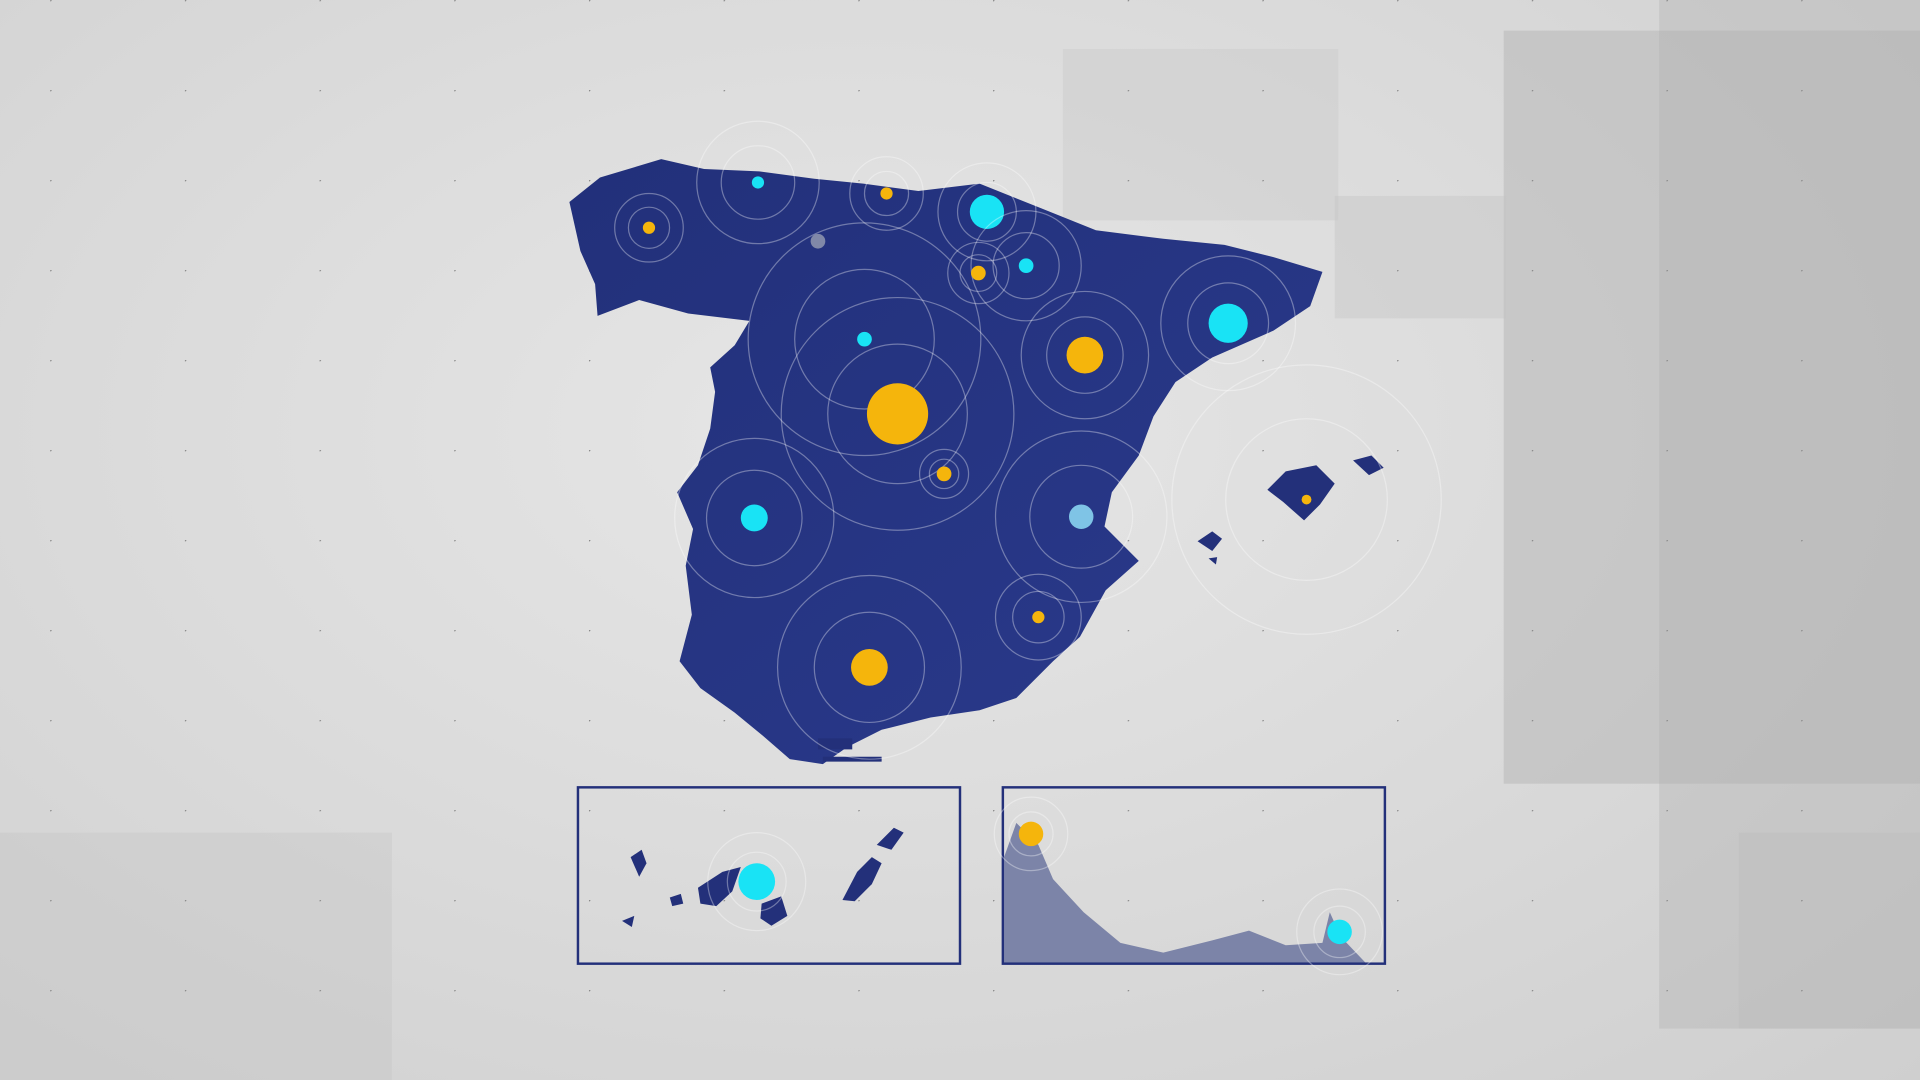 Image resolution: width=1920 pixels, height=1080 pixels. I want to click on map-marker-lightblue, so click(1081, 516).